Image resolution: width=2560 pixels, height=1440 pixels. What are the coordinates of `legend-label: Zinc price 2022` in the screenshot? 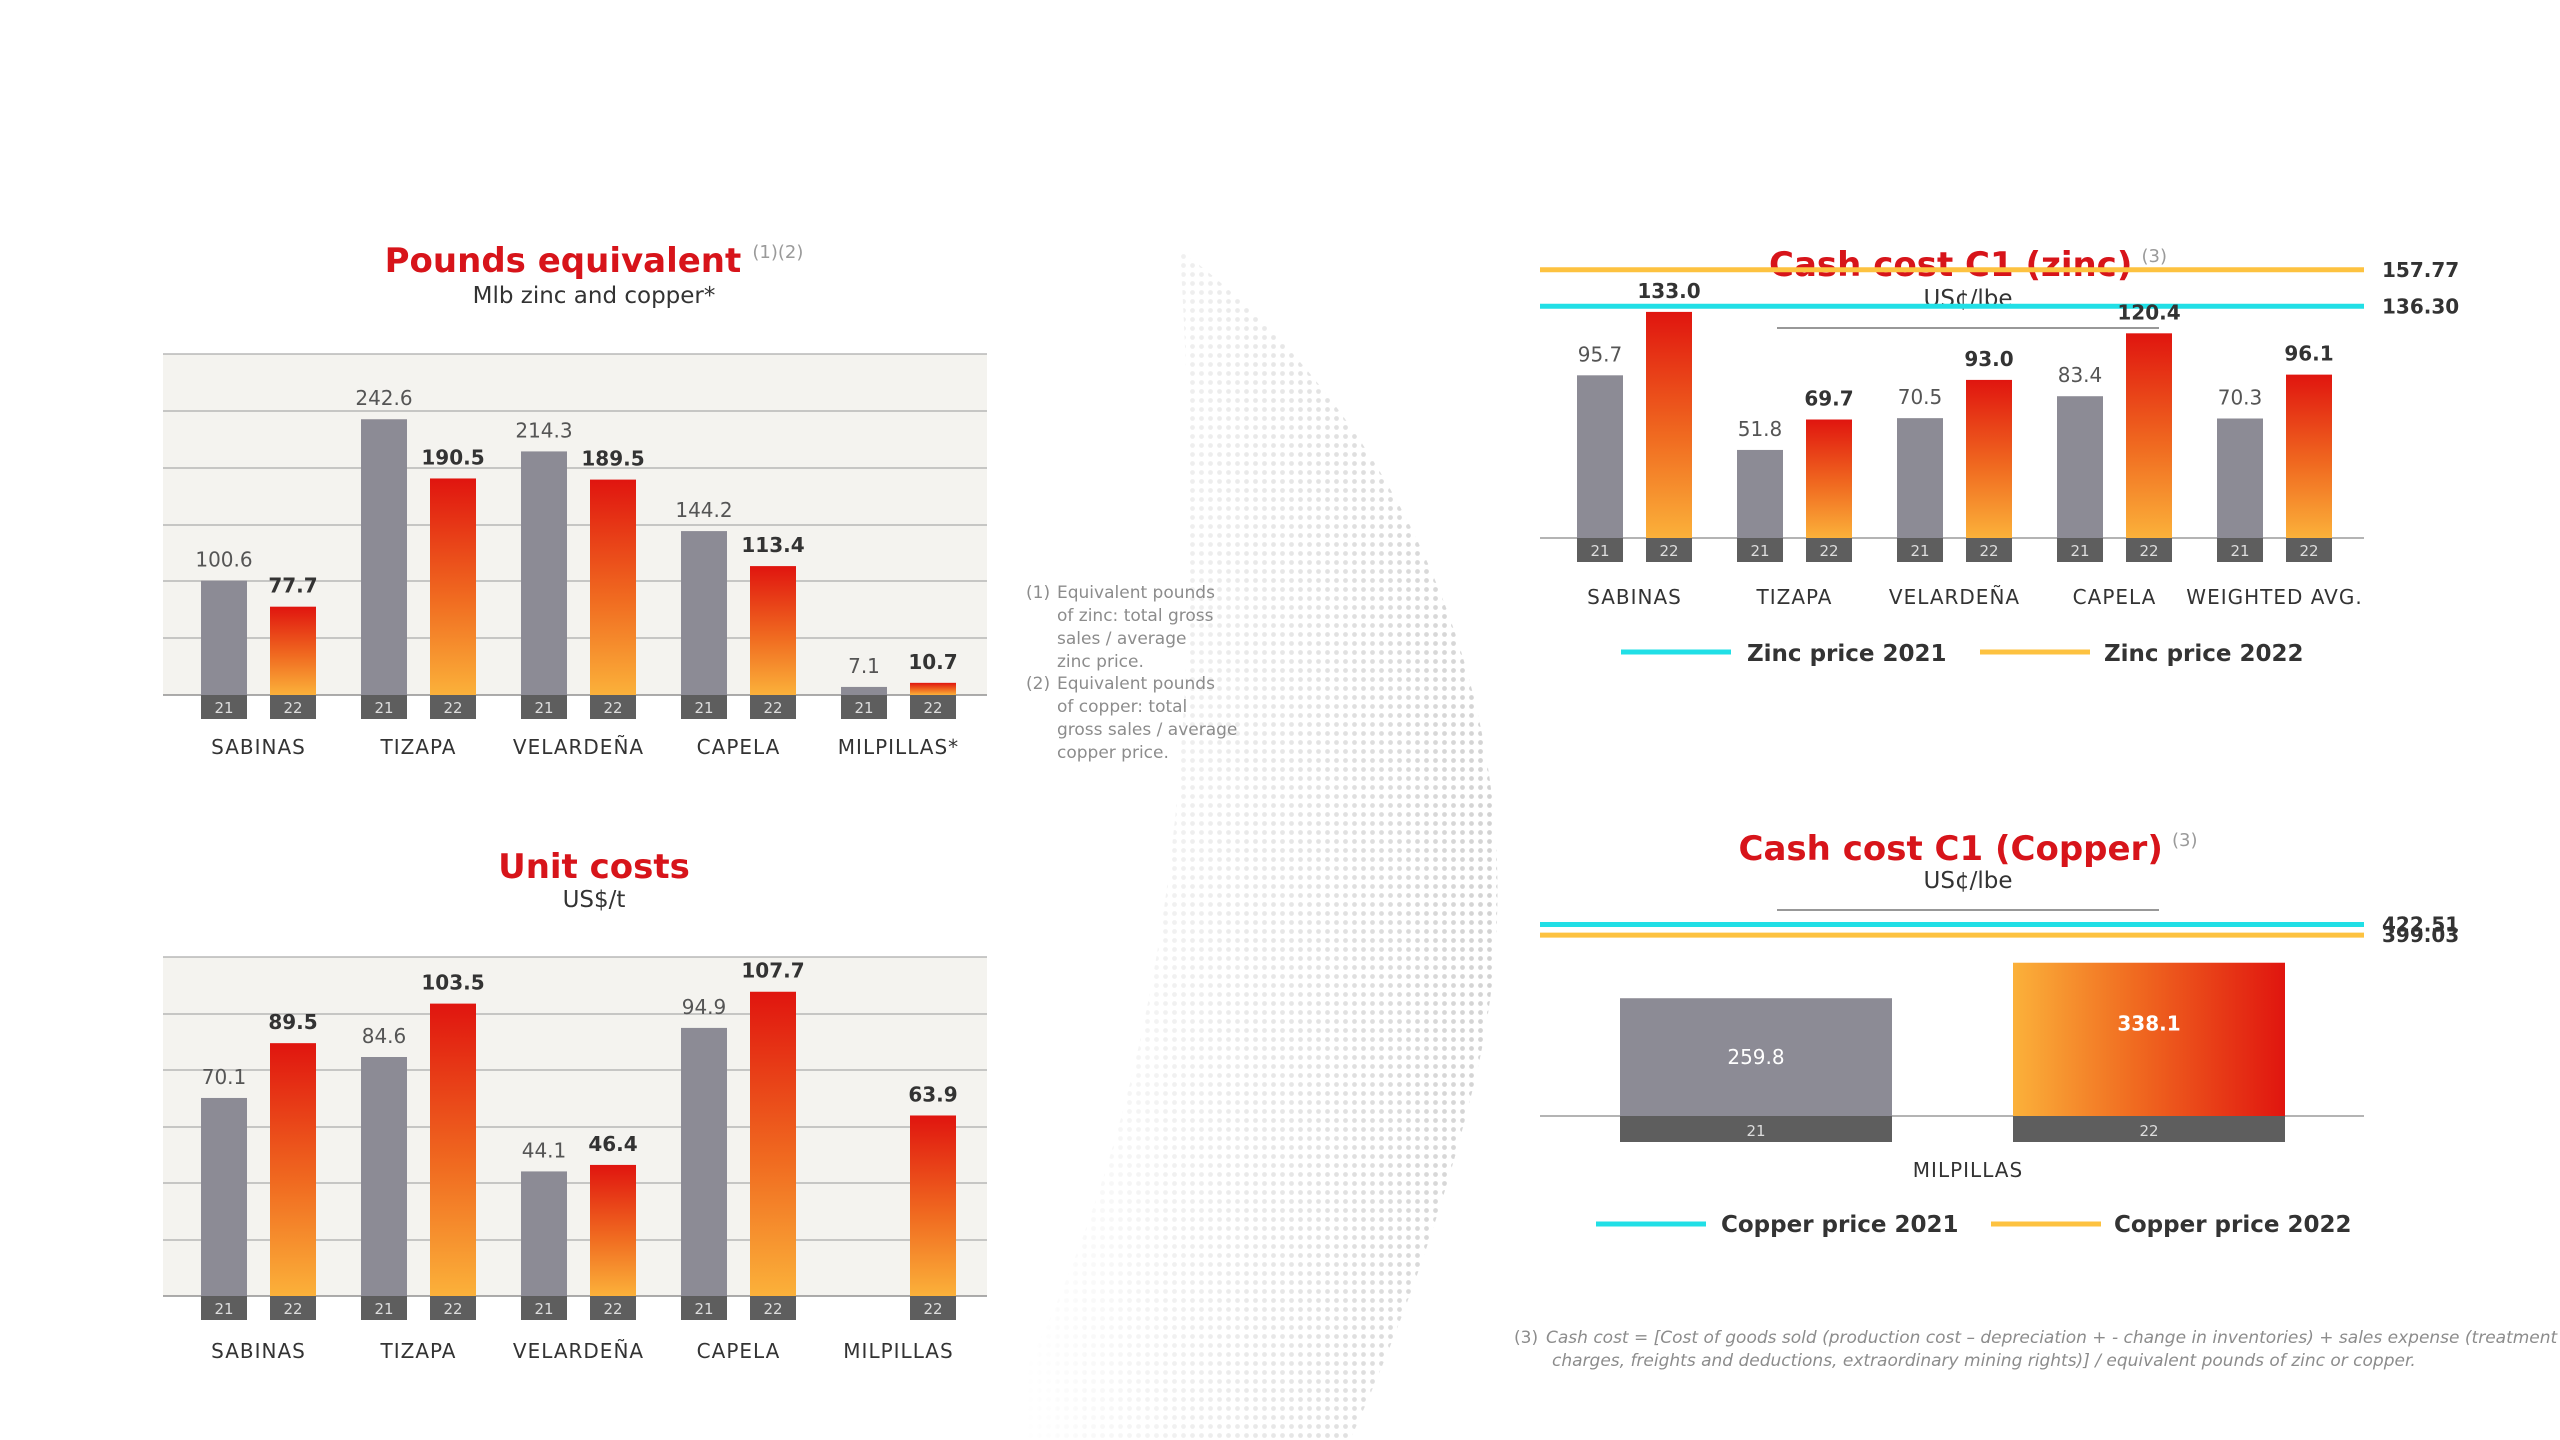 It's located at (2204, 654).